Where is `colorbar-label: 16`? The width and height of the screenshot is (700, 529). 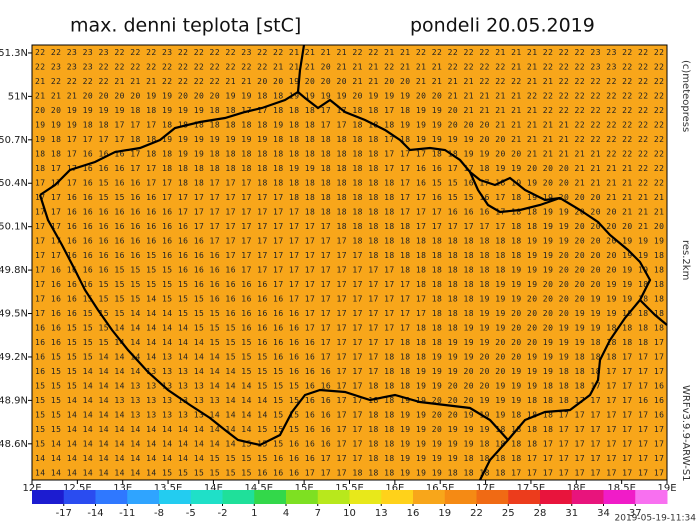 colorbar-label: 16 is located at coordinates (413, 513).